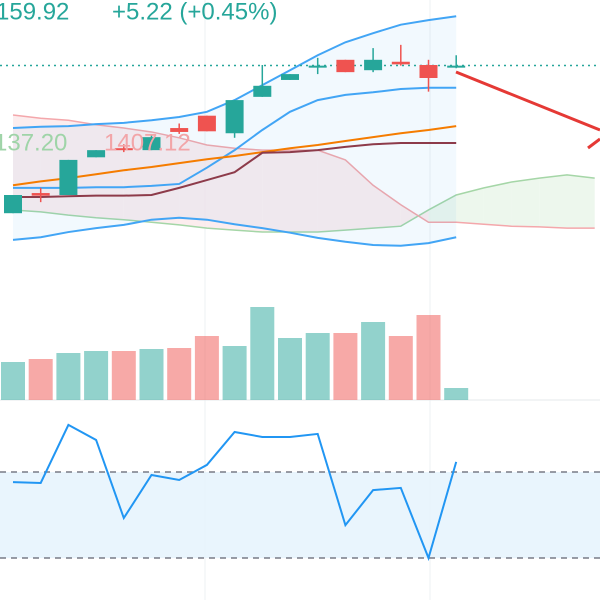 The image size is (600, 600). I want to click on overlay-label: 1407.12, so click(147, 142).